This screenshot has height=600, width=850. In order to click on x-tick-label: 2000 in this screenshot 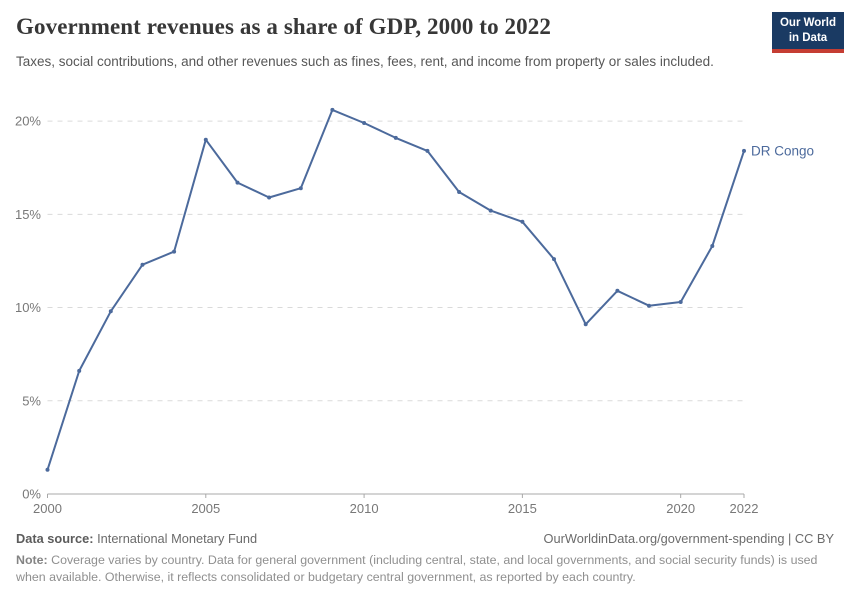, I will do `click(47, 508)`.